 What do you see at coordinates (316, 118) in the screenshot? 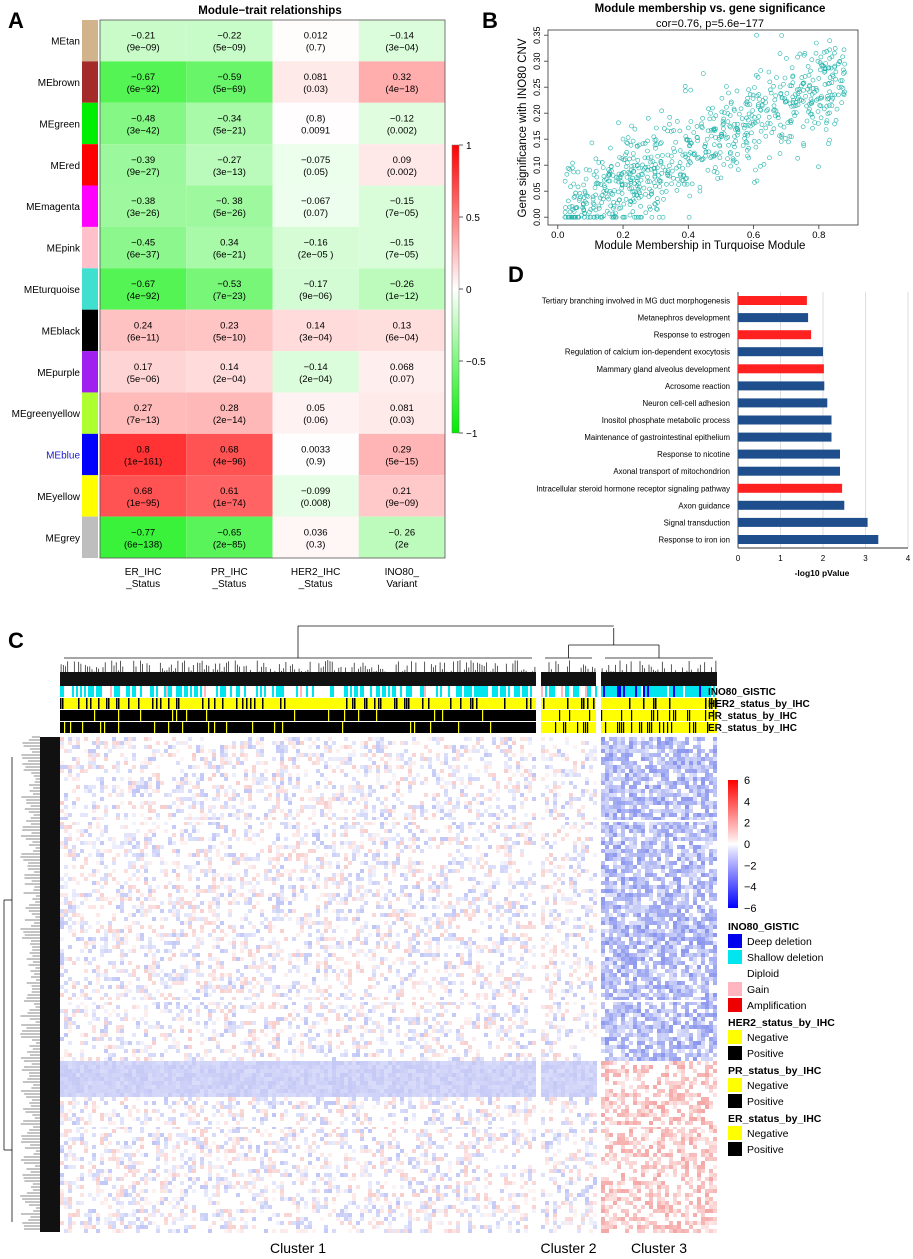
I see `cell-correlation: (0.8)` at bounding box center [316, 118].